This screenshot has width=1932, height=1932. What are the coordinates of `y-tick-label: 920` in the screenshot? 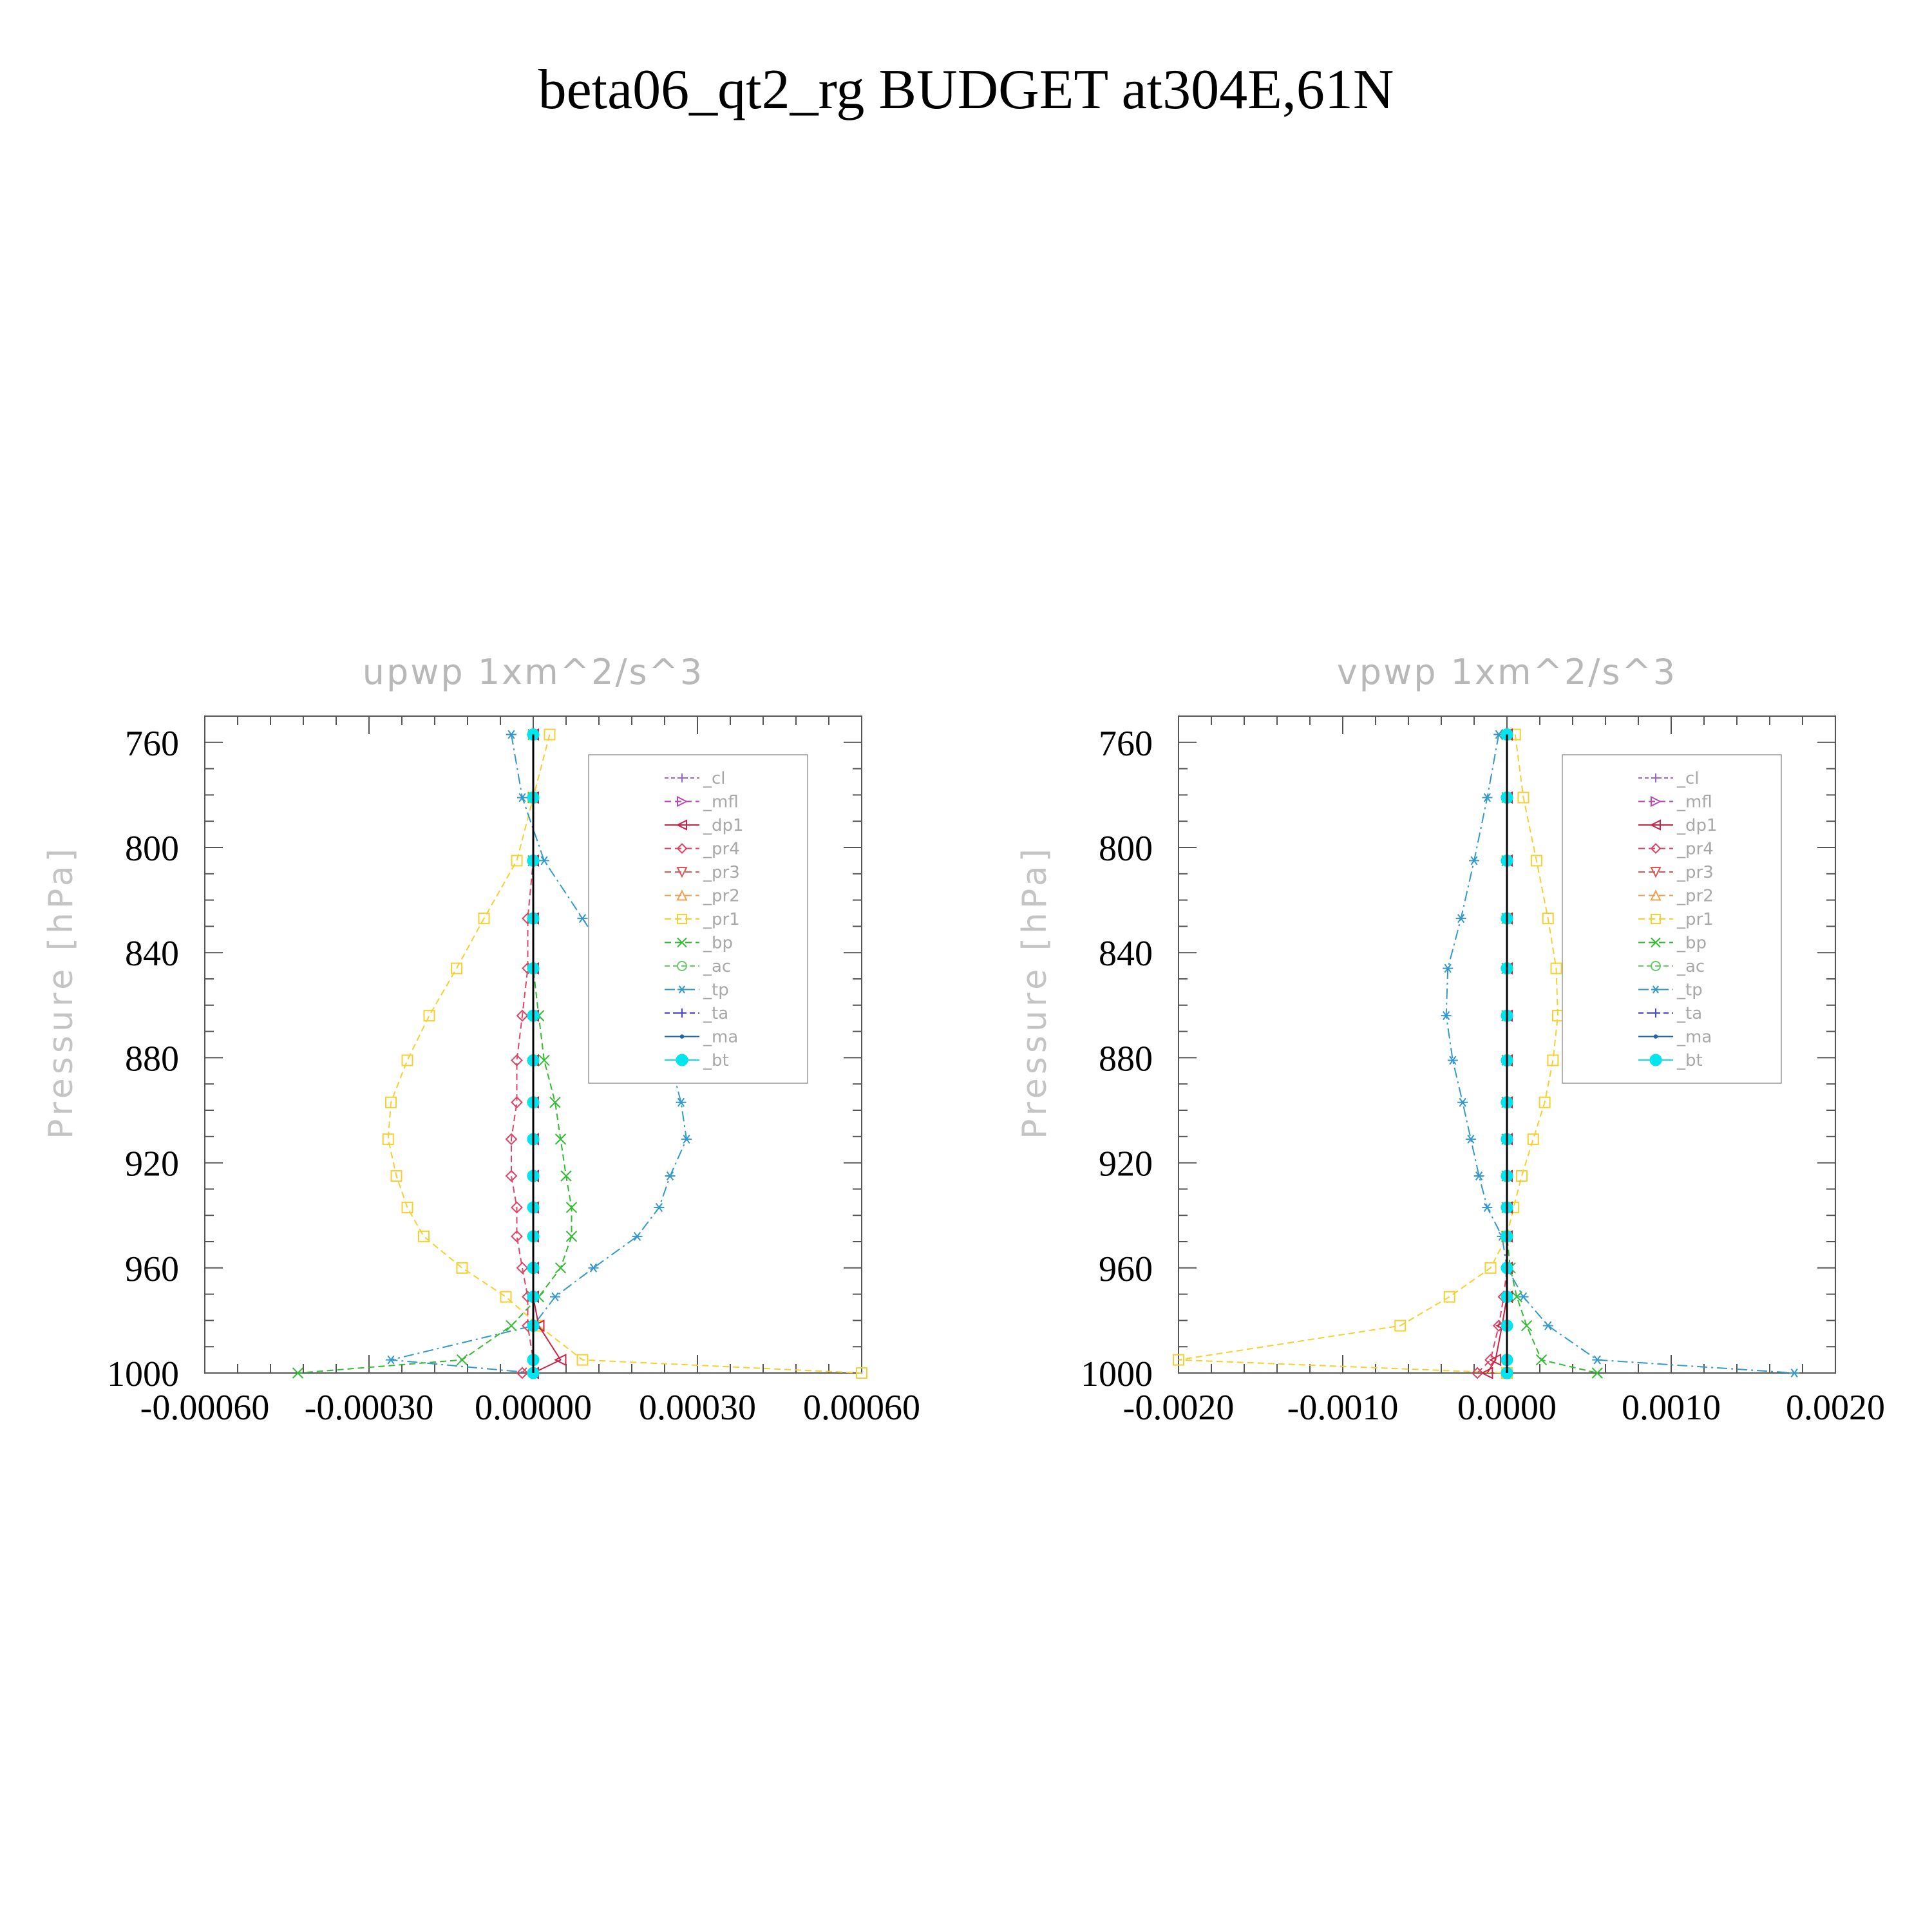 It's located at (152, 1164).